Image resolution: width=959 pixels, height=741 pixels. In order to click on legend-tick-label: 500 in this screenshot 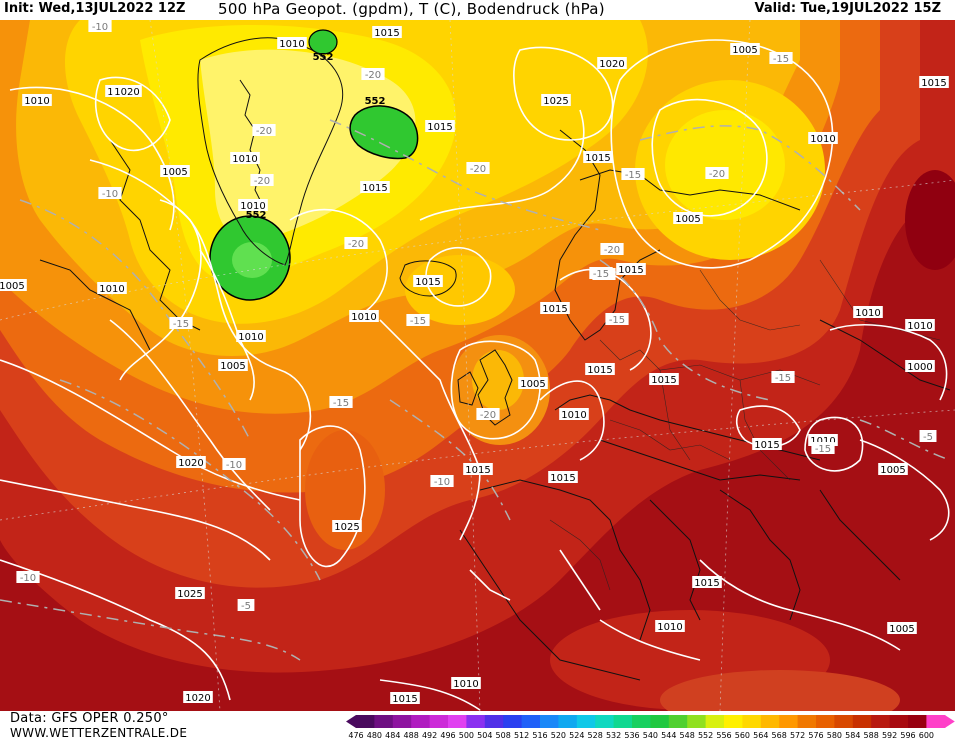, I will do `click(466, 735)`.